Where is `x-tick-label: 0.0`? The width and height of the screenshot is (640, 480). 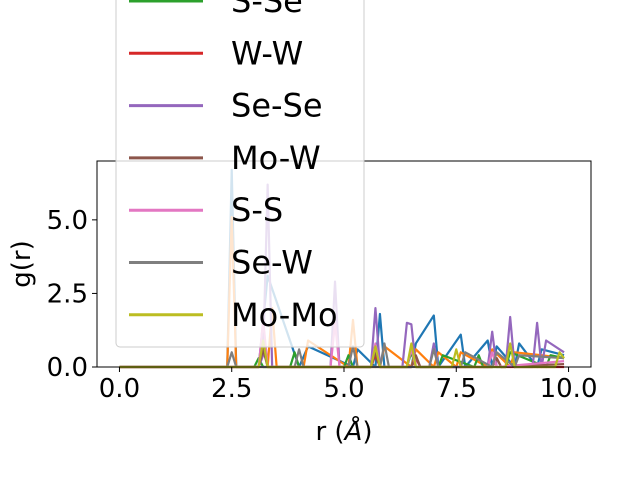
x-tick-label: 0.0 is located at coordinates (119, 389).